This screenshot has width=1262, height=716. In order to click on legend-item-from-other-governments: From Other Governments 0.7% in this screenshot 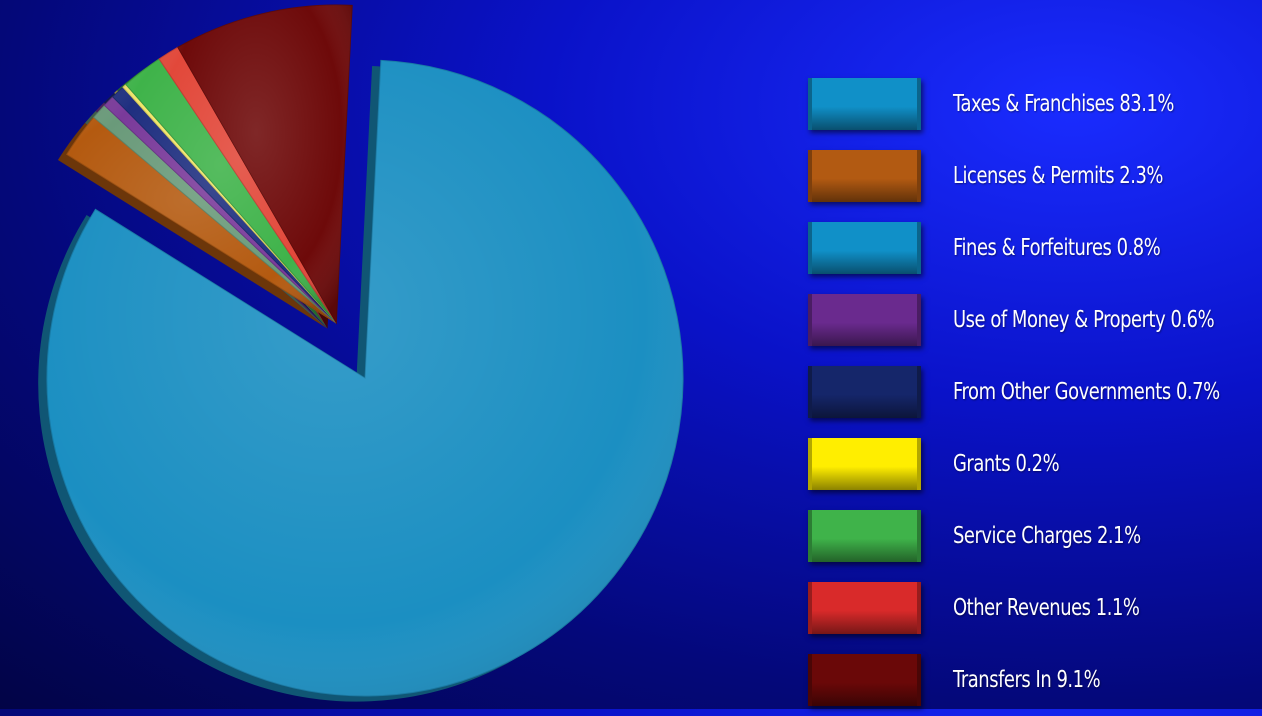, I will do `click(1028, 392)`.